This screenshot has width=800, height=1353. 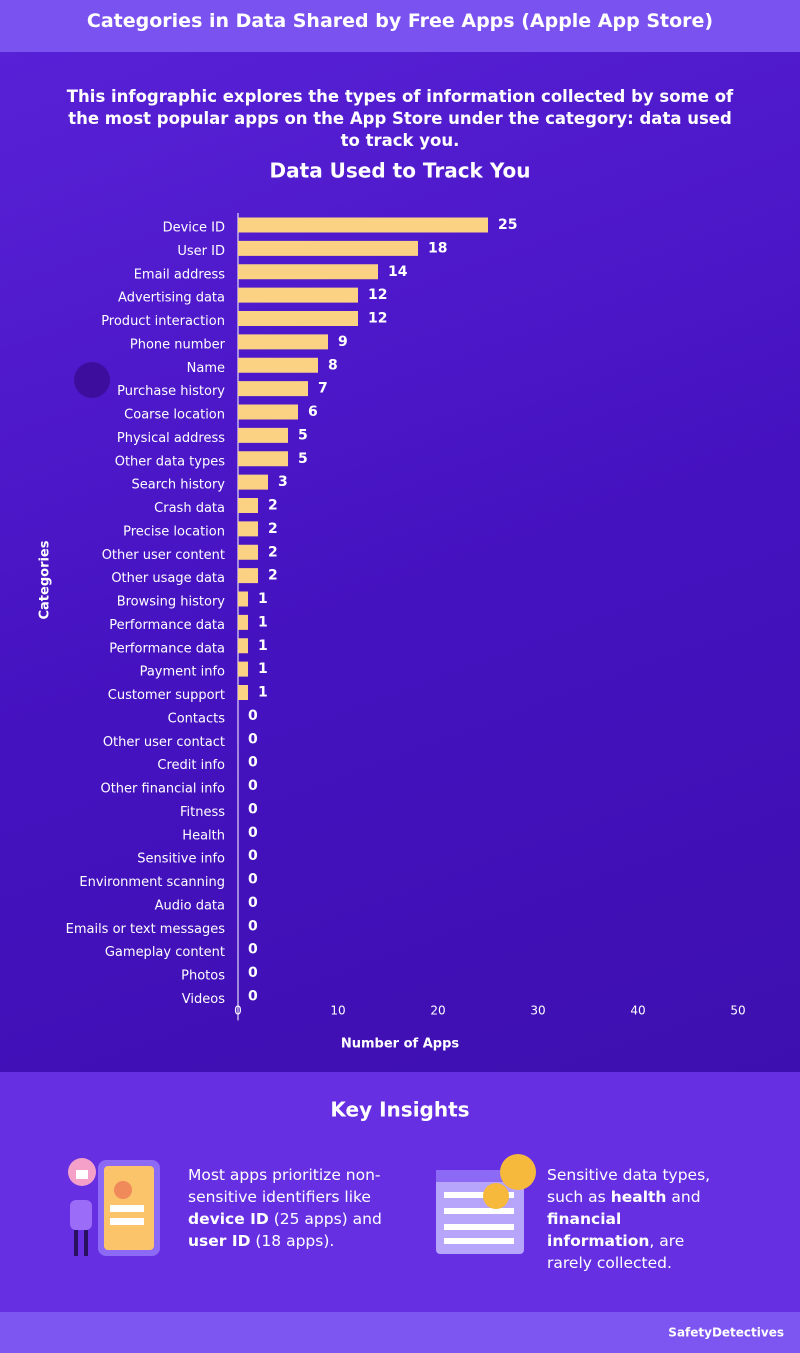 What do you see at coordinates (190, 905) in the screenshot?
I see `y-tick-label: Audio data` at bounding box center [190, 905].